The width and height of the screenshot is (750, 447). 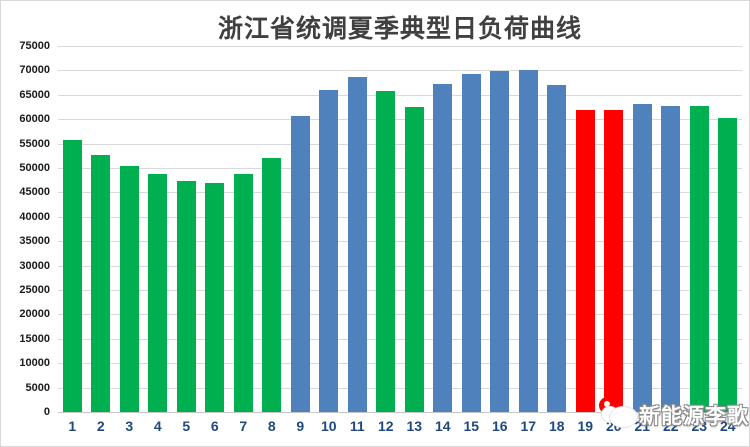 What do you see at coordinates (642, 426) in the screenshot?
I see `x-axis-tick-label: 21` at bounding box center [642, 426].